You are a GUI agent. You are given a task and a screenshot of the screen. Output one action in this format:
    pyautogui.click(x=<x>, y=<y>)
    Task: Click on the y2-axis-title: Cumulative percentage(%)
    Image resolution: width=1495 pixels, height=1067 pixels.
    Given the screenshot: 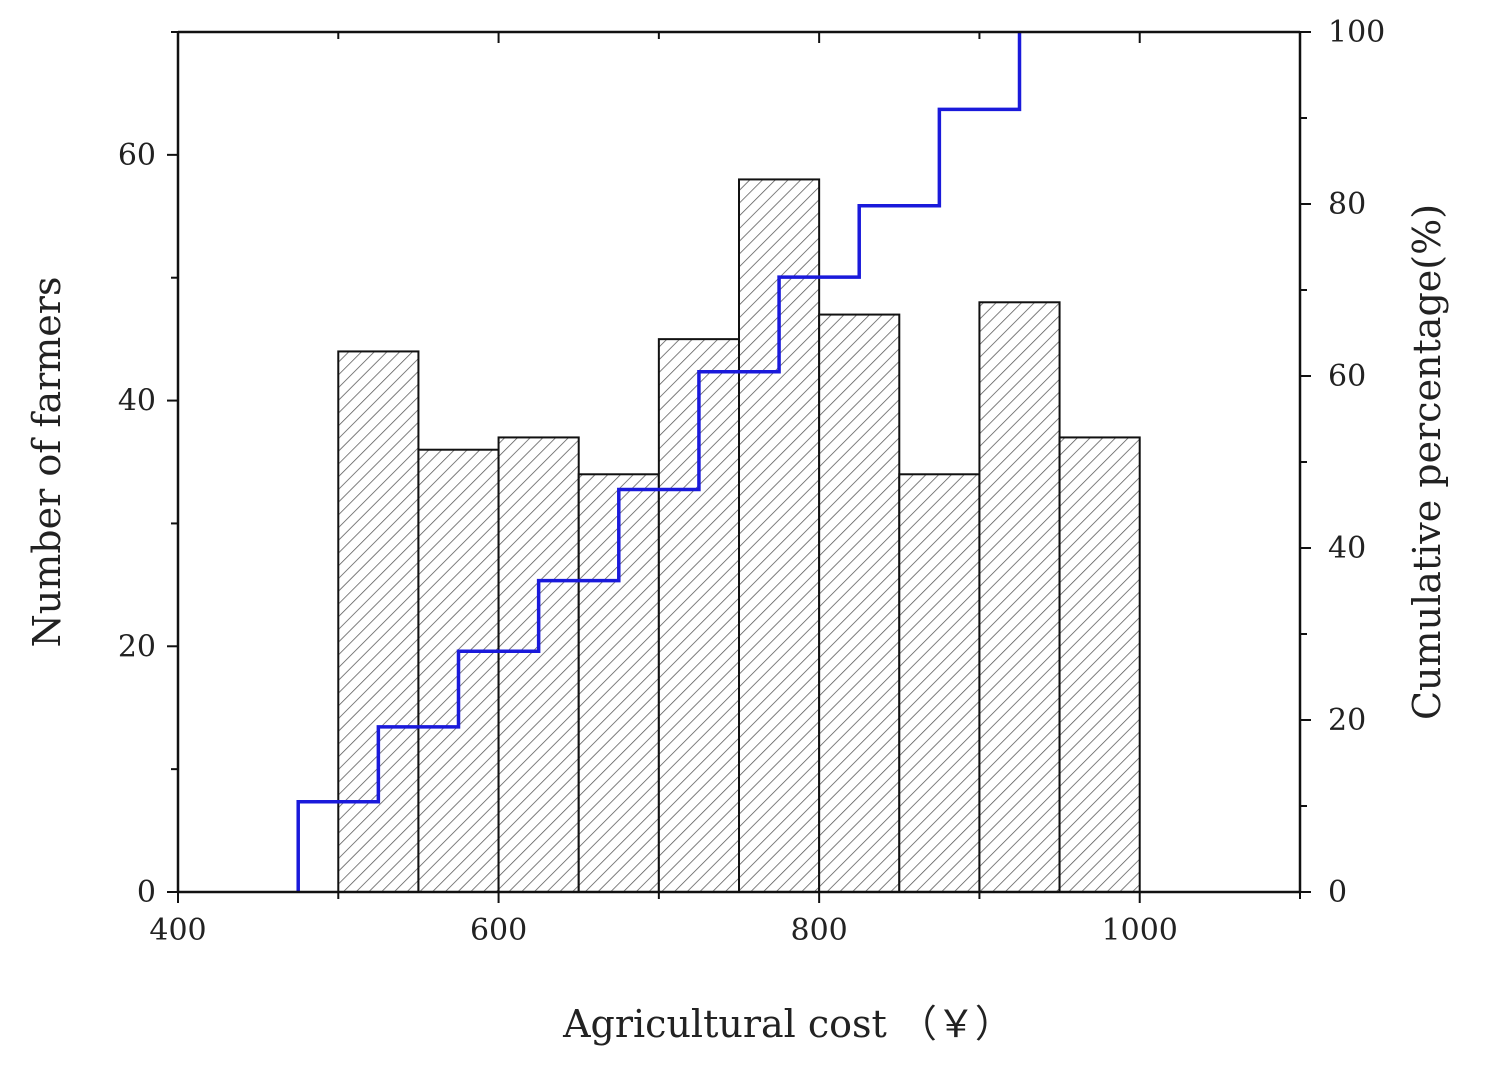 What is the action you would take?
    pyautogui.click(x=1427, y=462)
    